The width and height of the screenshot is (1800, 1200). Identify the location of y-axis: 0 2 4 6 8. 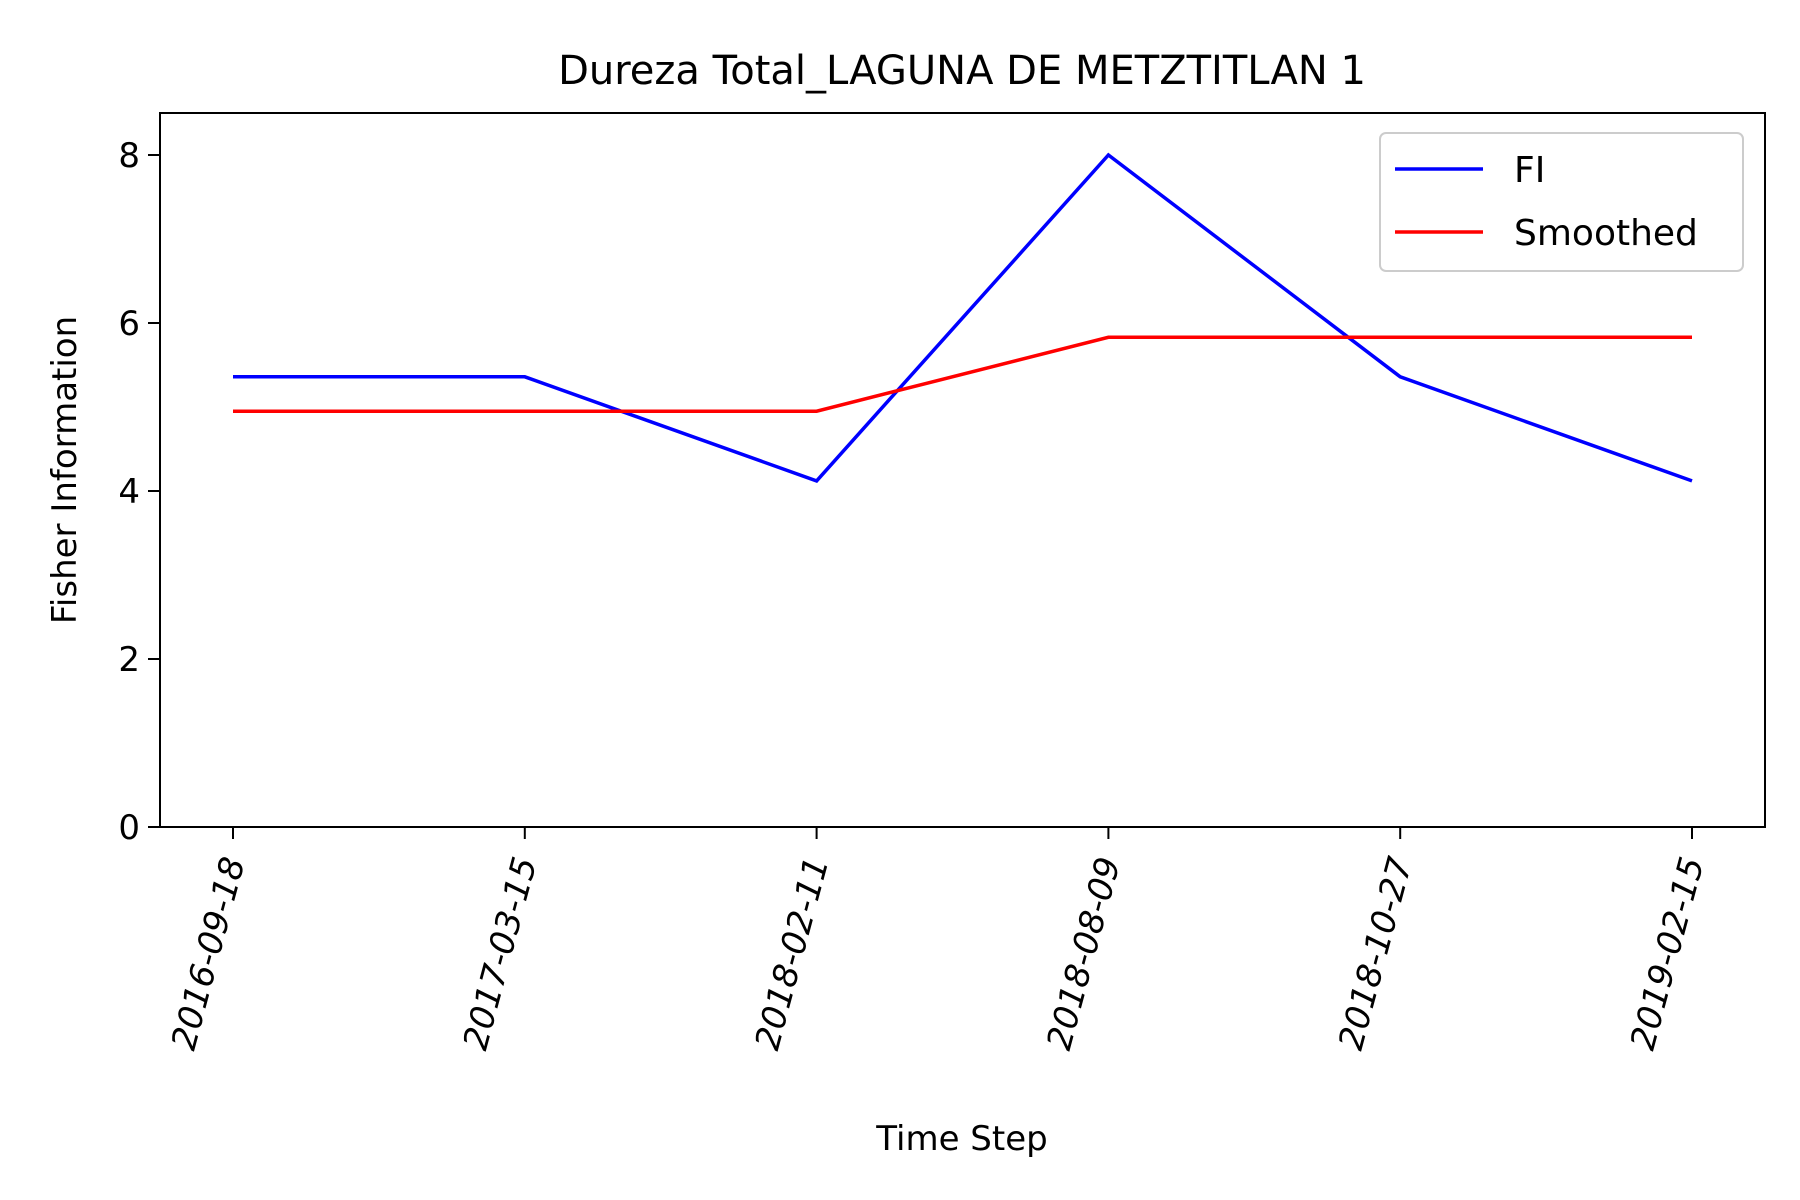
(139, 492).